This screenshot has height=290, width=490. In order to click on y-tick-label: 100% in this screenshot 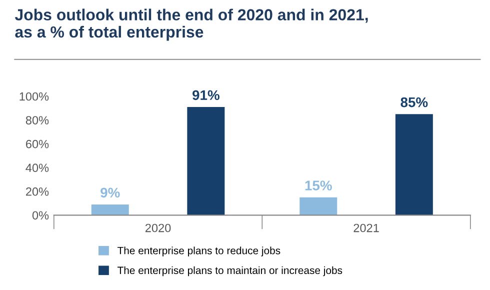, I will do `click(34, 96)`.